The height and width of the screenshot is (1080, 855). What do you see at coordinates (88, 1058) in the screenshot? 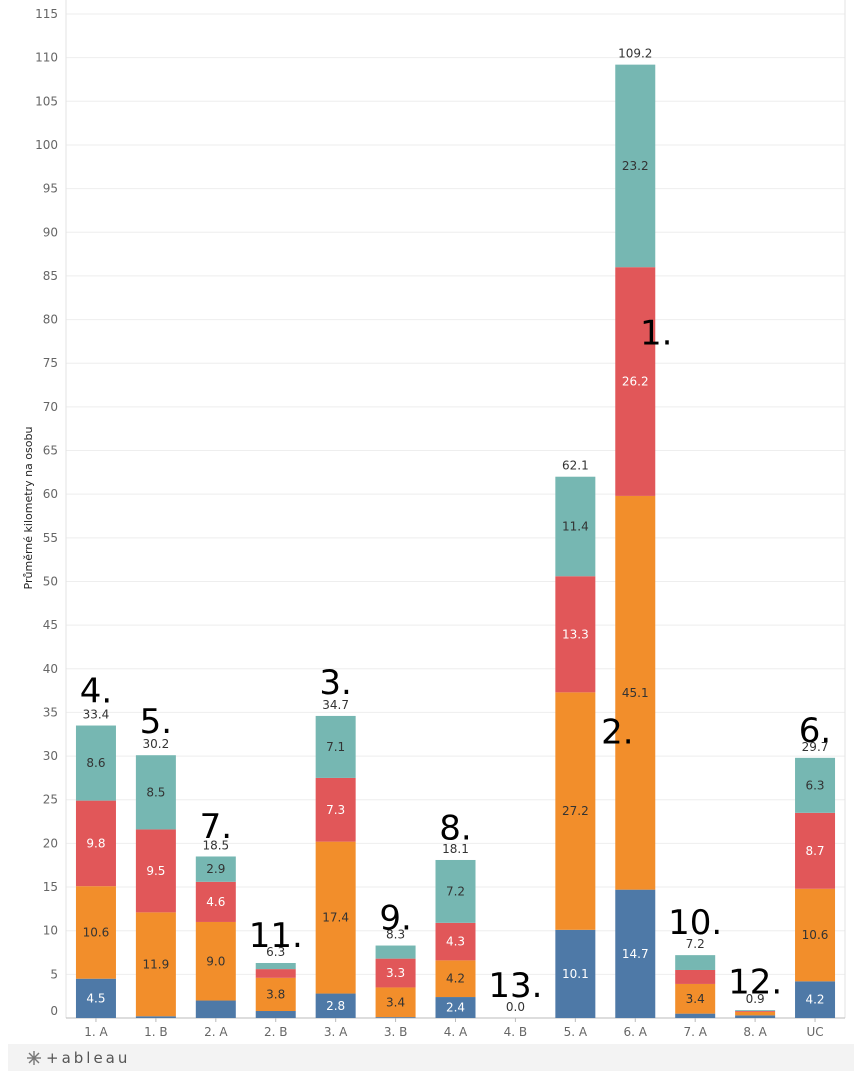
I see `tableau-logo-text: +ableau` at bounding box center [88, 1058].